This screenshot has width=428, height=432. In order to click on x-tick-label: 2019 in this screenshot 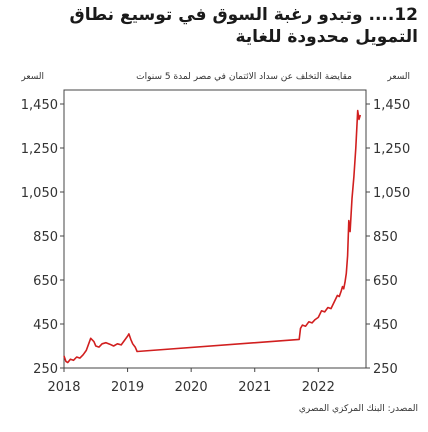, I will do `click(127, 387)`.